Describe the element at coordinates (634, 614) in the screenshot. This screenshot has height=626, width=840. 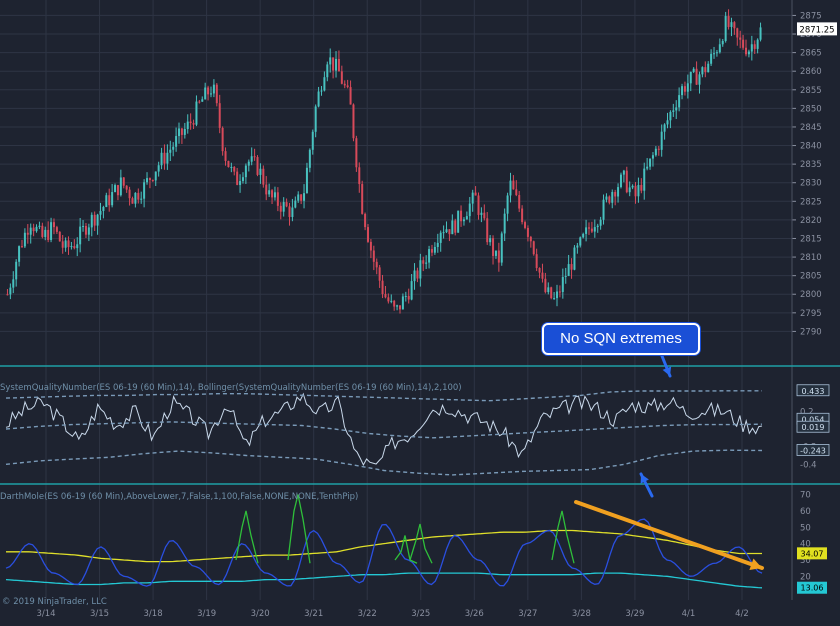
I see `x-tick-label: 3/29` at that location.